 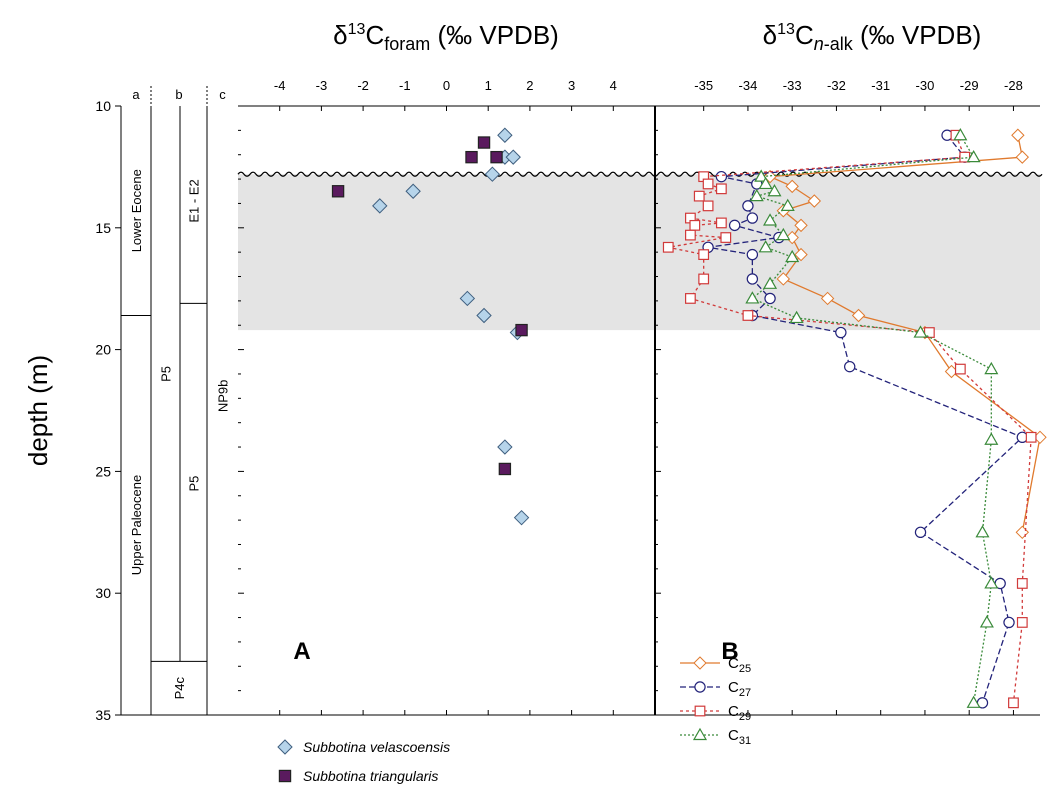 I want to click on panel-a-label: A, so click(x=301, y=651).